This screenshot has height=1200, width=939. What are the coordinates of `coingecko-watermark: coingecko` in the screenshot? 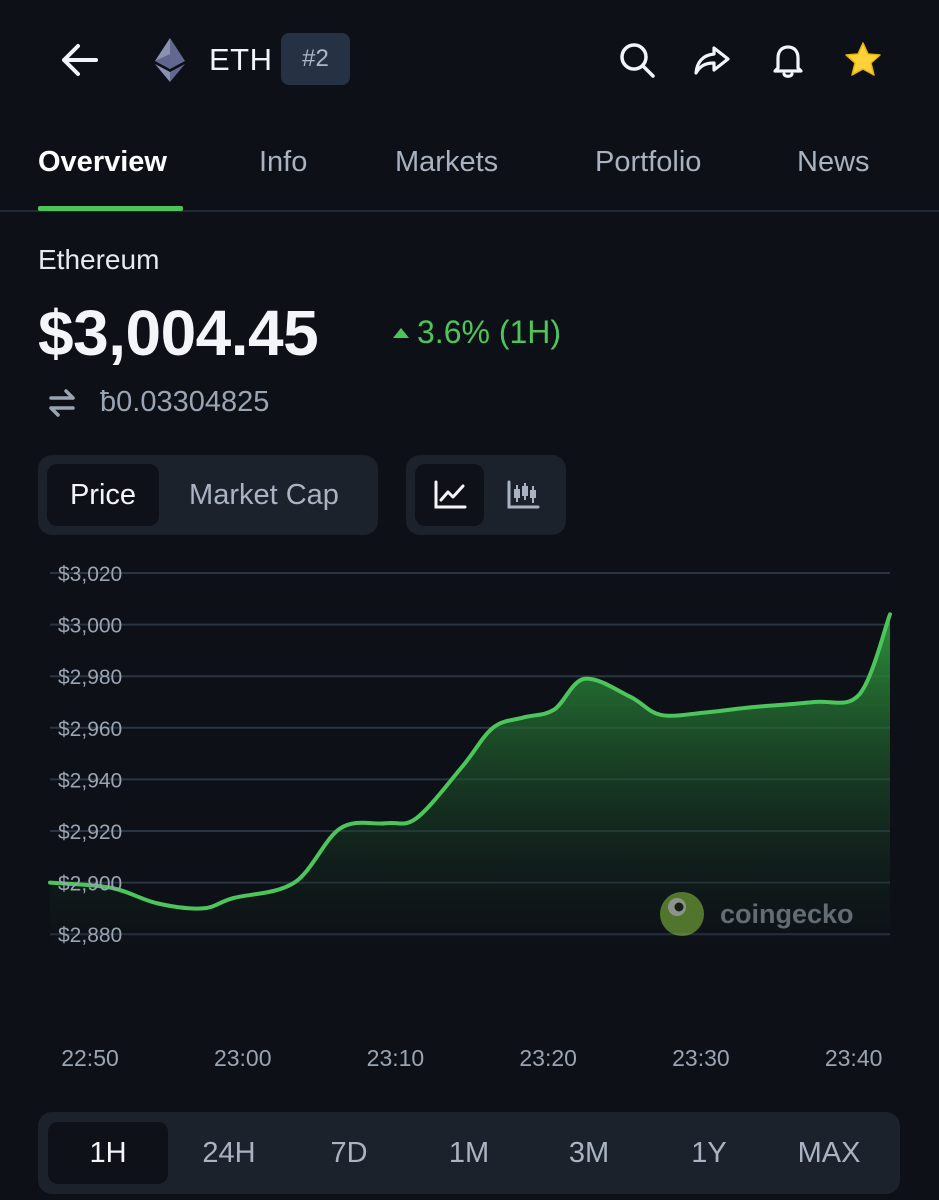 It's located at (757, 914).